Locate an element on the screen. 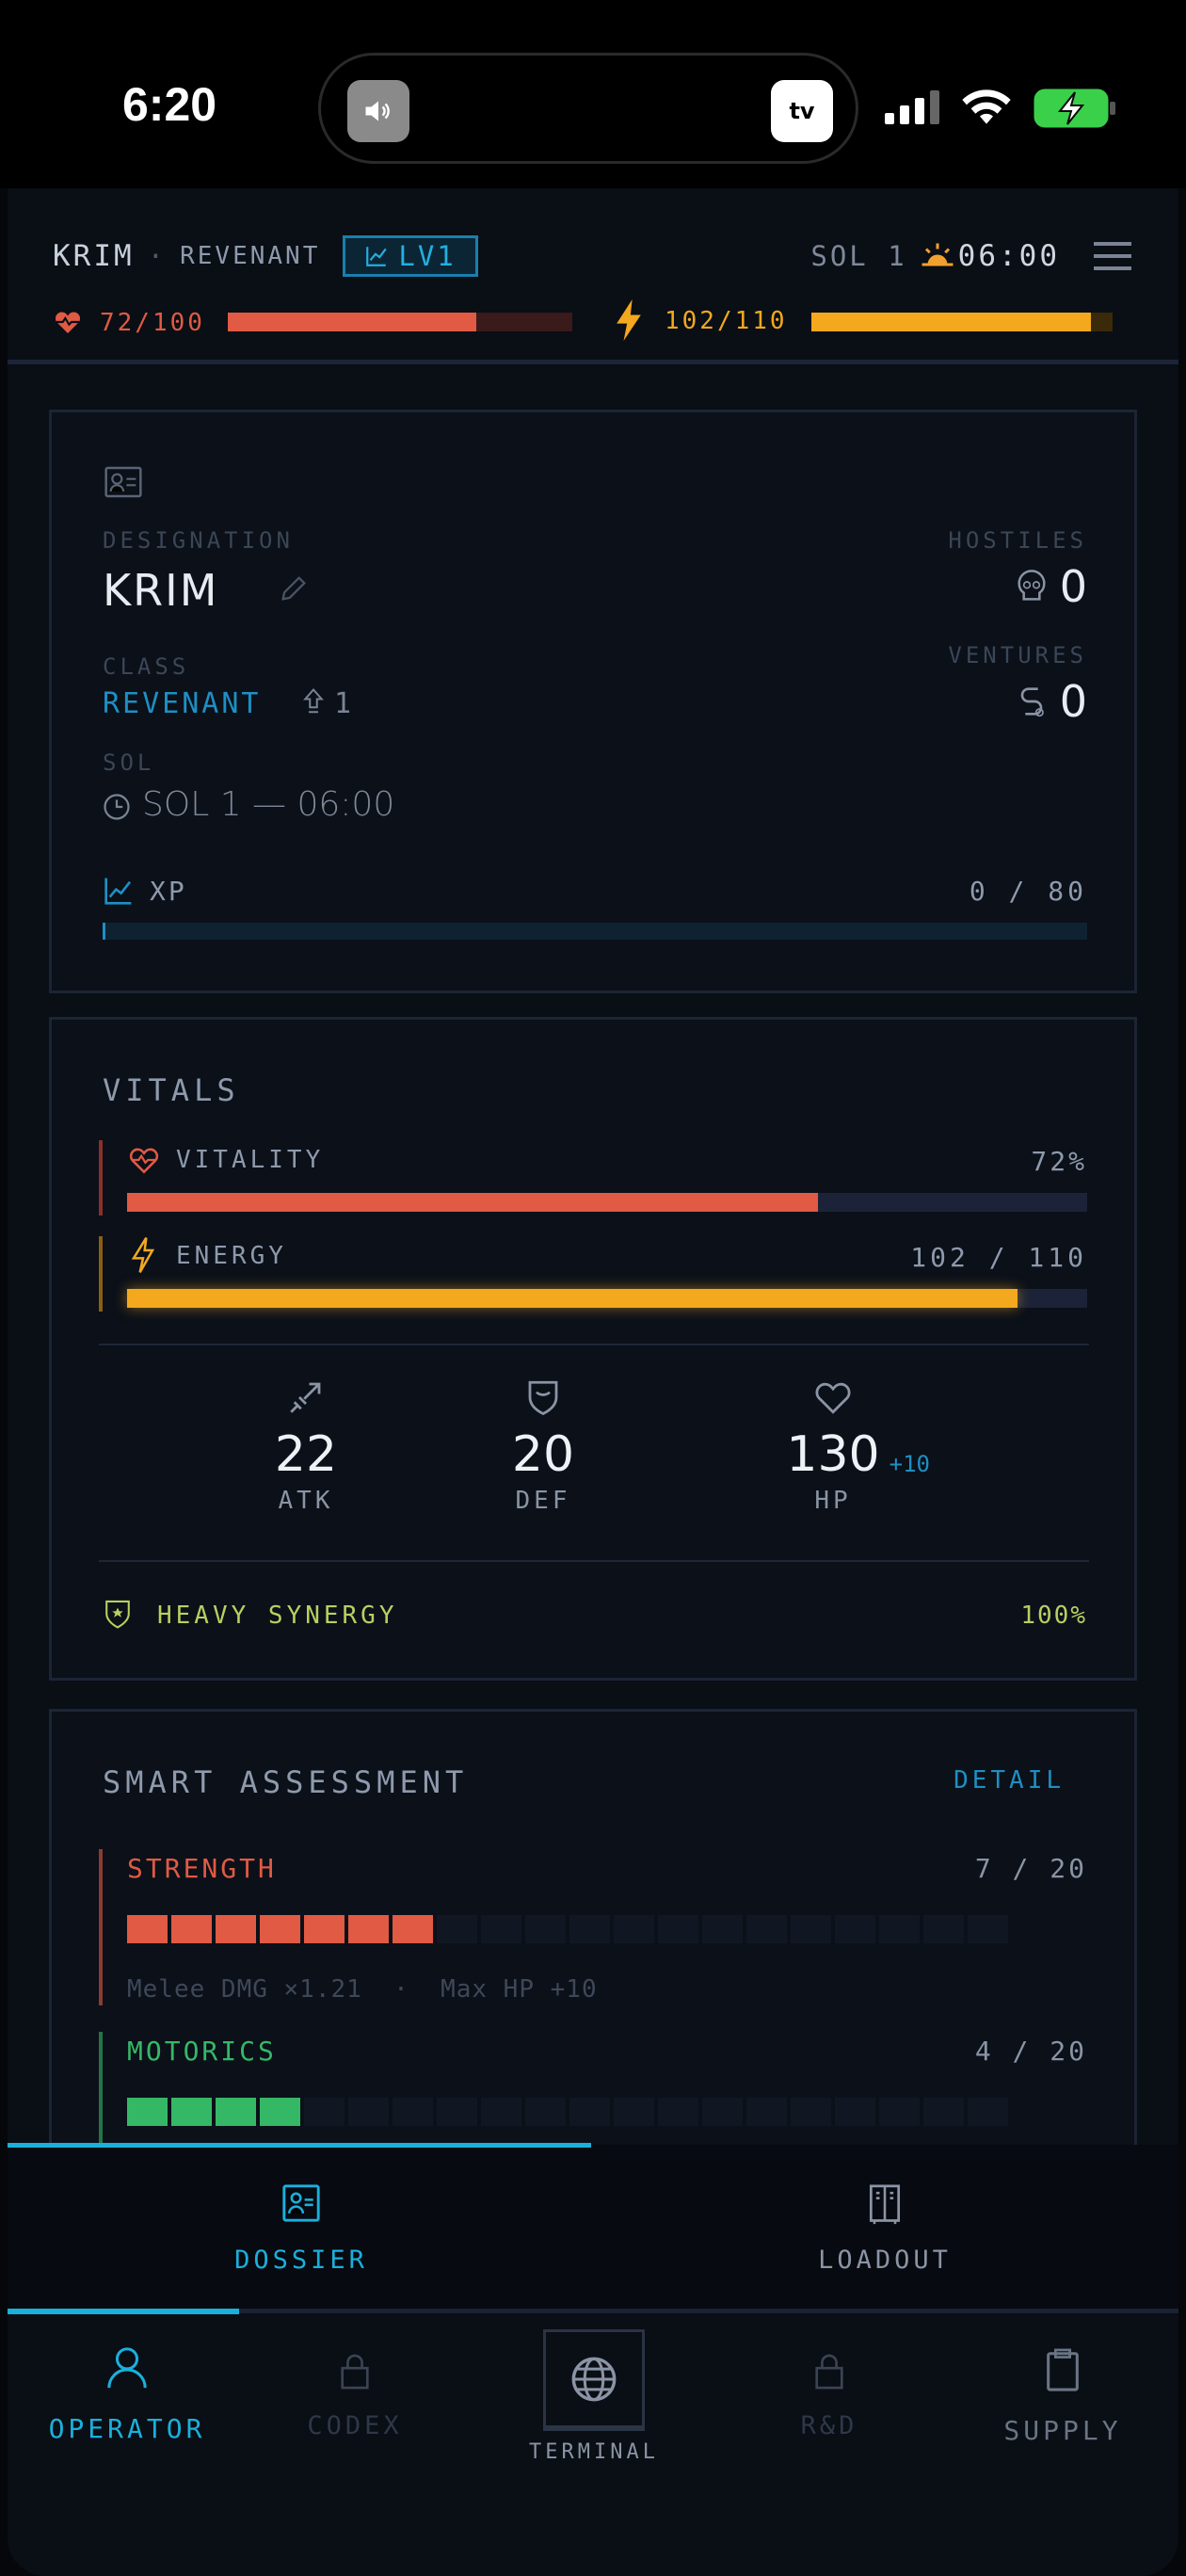 The height and width of the screenshot is (2576, 1186). trend-up-icon is located at coordinates (376, 256).